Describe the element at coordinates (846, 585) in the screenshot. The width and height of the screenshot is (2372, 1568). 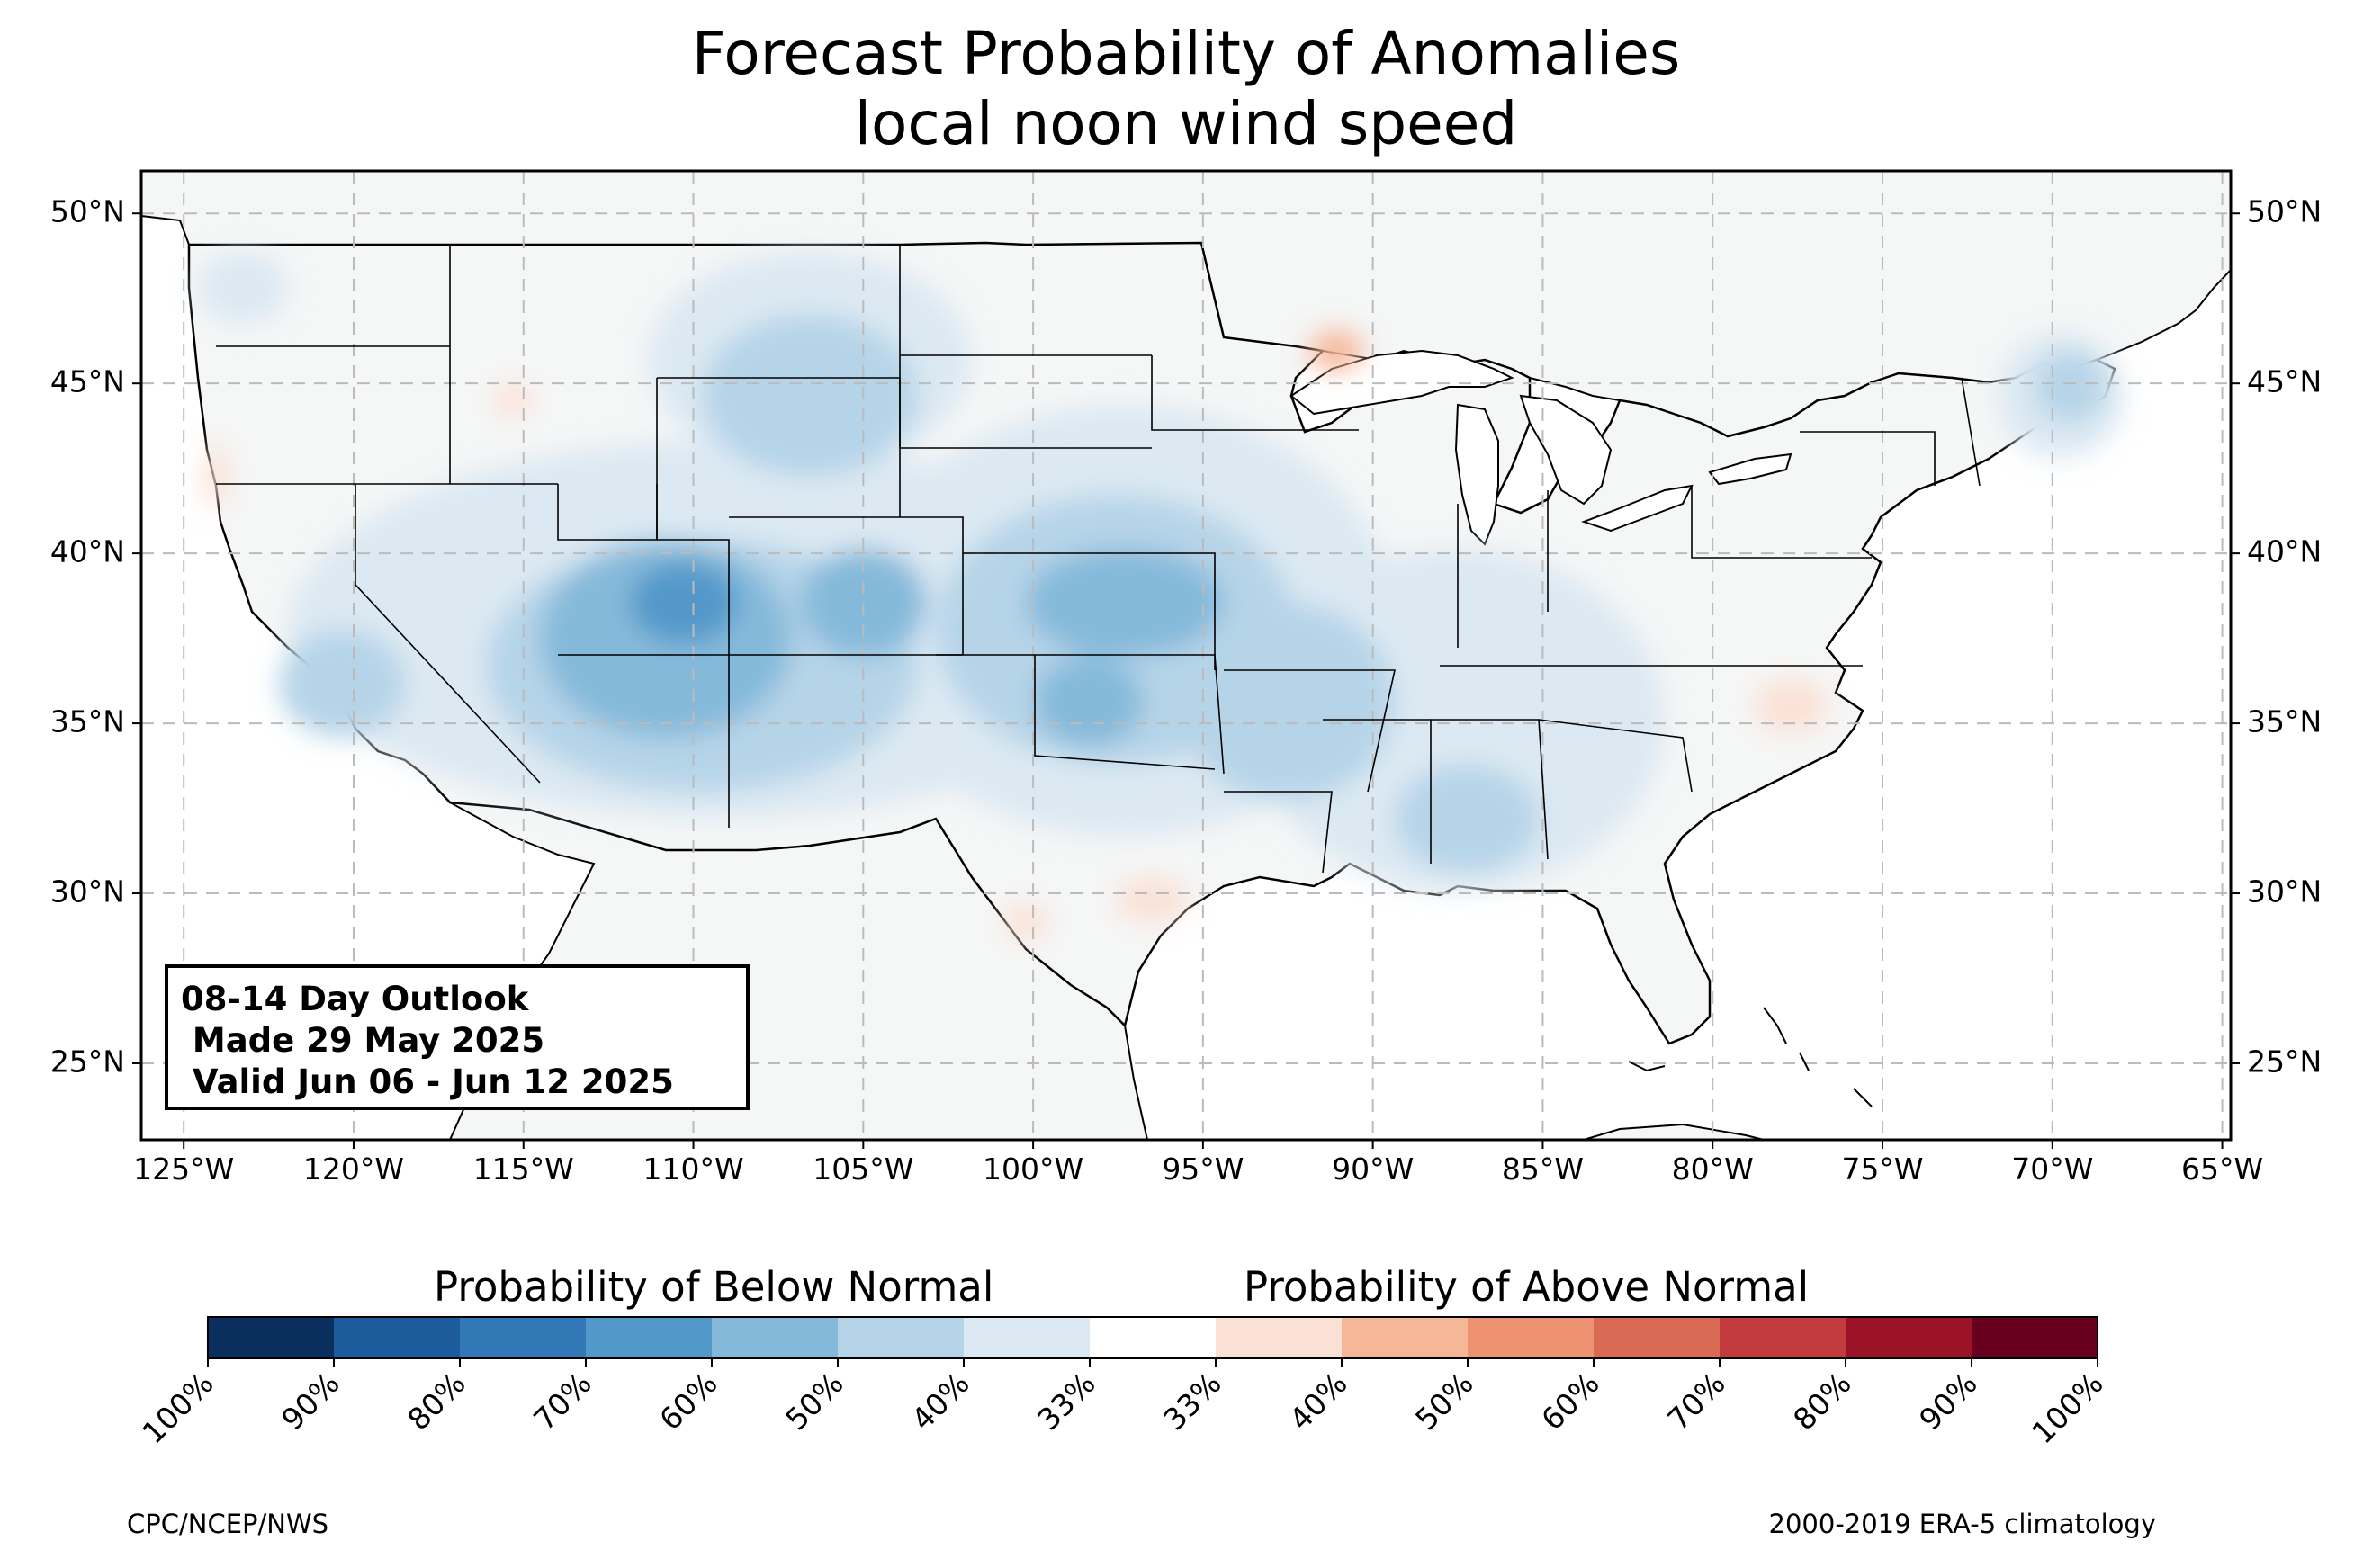
I see `border-co` at that location.